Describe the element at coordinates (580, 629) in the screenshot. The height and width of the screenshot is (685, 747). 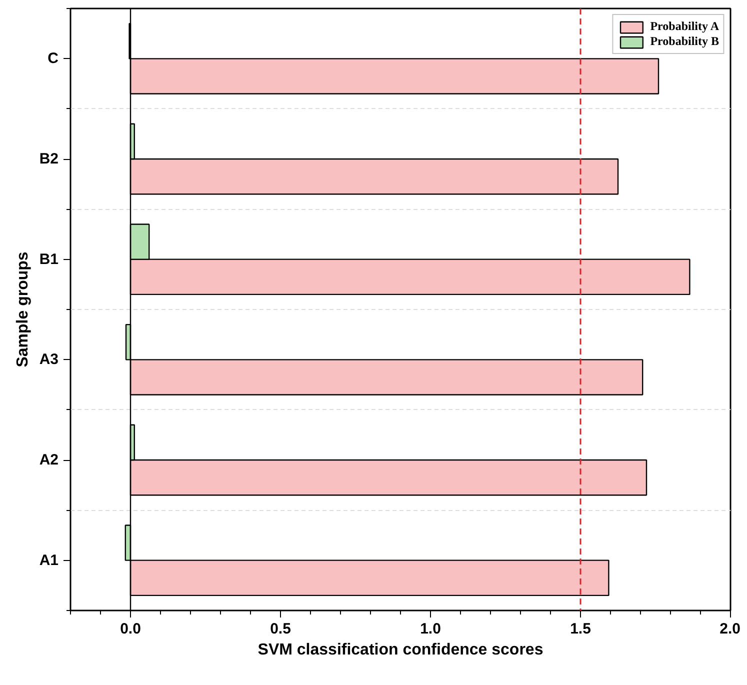
I see `x-tick-label: 1.5` at that location.